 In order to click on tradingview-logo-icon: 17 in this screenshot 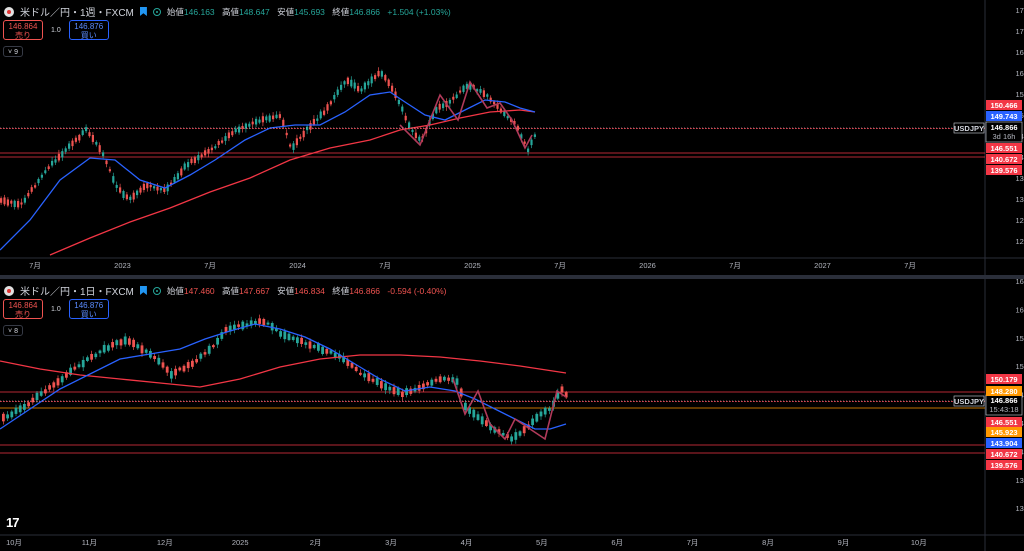, I will do `click(13, 522)`.